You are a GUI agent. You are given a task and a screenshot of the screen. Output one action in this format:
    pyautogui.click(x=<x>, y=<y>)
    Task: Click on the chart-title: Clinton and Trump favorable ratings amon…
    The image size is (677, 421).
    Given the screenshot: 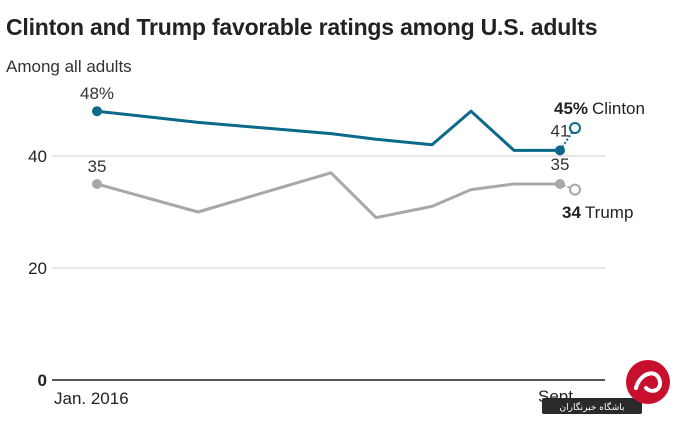 What is the action you would take?
    pyautogui.click(x=302, y=27)
    